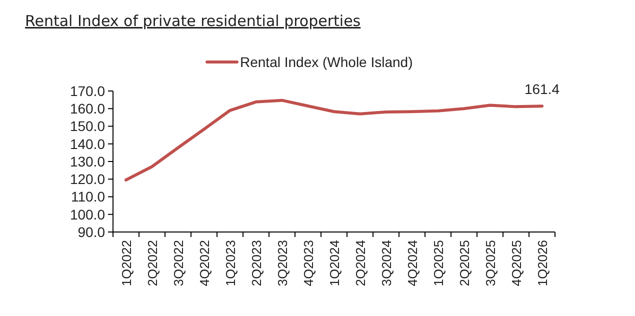 The image size is (635, 316). What do you see at coordinates (126, 263) in the screenshot?
I see `x-tick-label: 1Q2022` at bounding box center [126, 263].